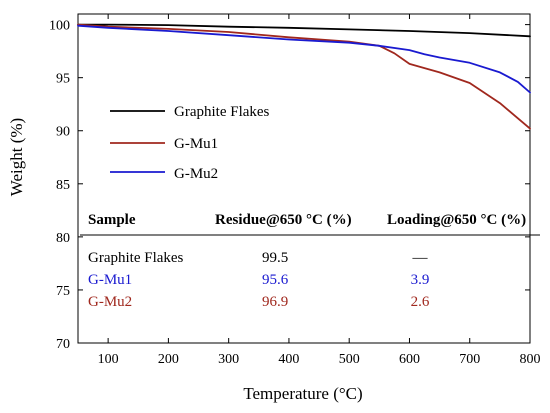 The height and width of the screenshot is (413, 550). What do you see at coordinates (63, 132) in the screenshot?
I see `y-tick-label: 90` at bounding box center [63, 132].